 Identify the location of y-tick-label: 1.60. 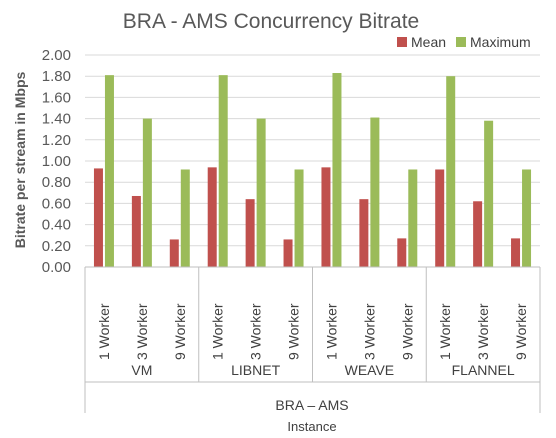
(56, 97).